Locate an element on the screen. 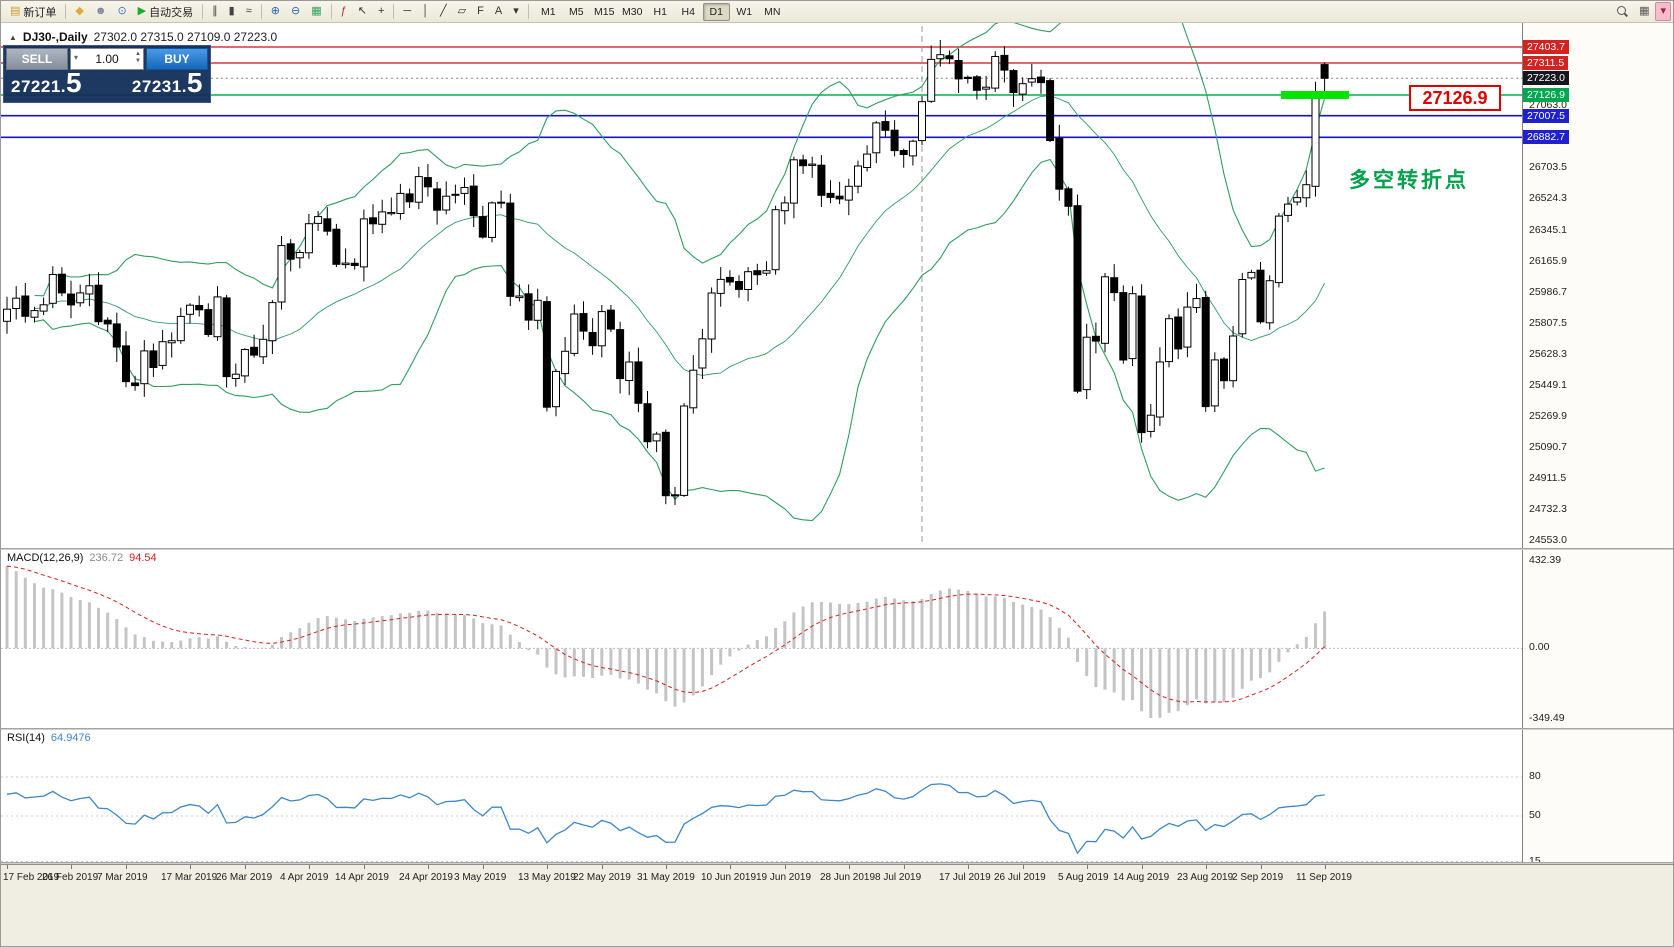 The height and width of the screenshot is (947, 1674). macd-signal-line is located at coordinates (665, 634).